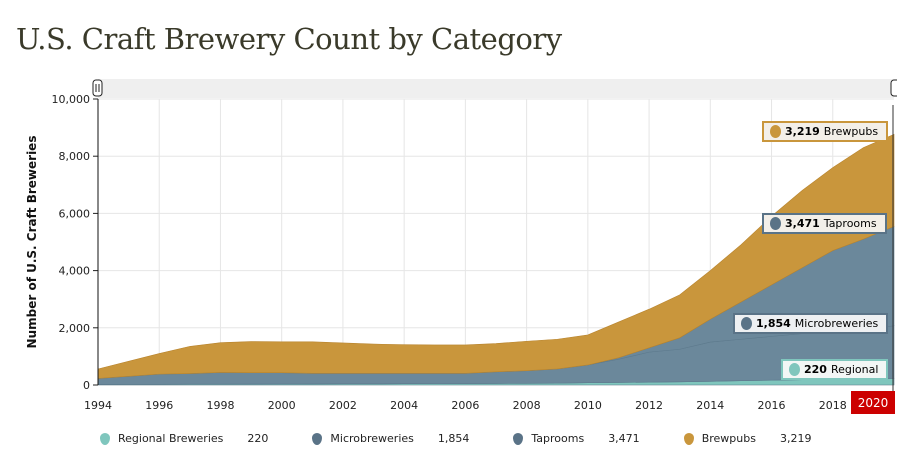 This screenshot has width=897, height=471. Describe the element at coordinates (772, 405) in the screenshot. I see `x-tick-label: 2016` at that location.